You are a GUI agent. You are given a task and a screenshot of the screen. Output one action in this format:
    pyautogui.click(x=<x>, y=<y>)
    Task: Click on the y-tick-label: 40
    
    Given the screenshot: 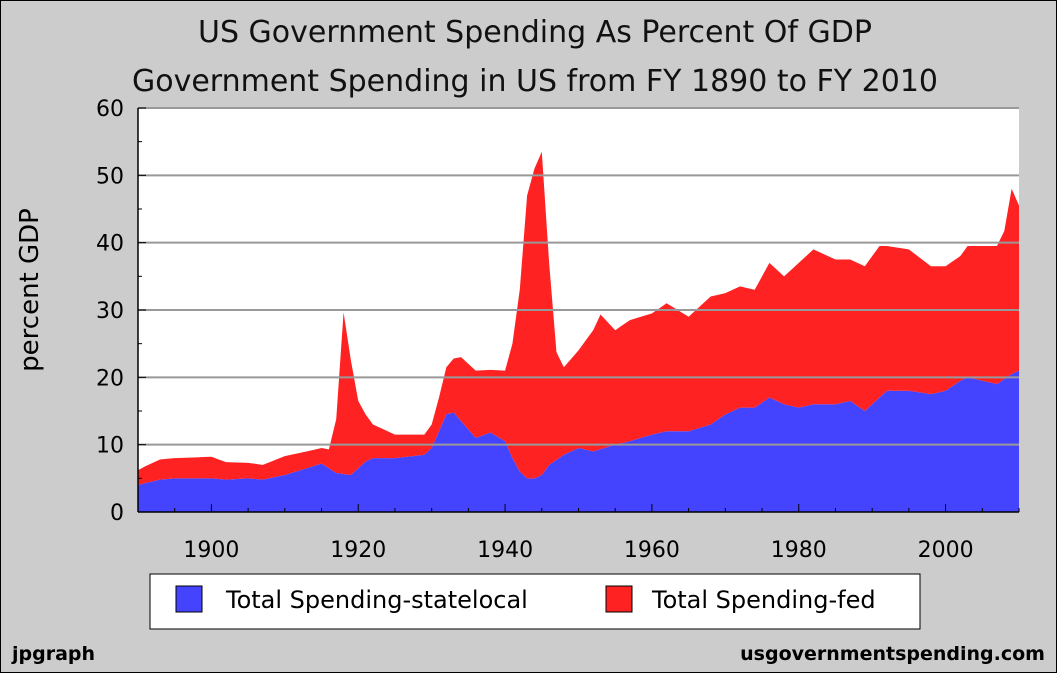 What is the action you would take?
    pyautogui.click(x=110, y=244)
    